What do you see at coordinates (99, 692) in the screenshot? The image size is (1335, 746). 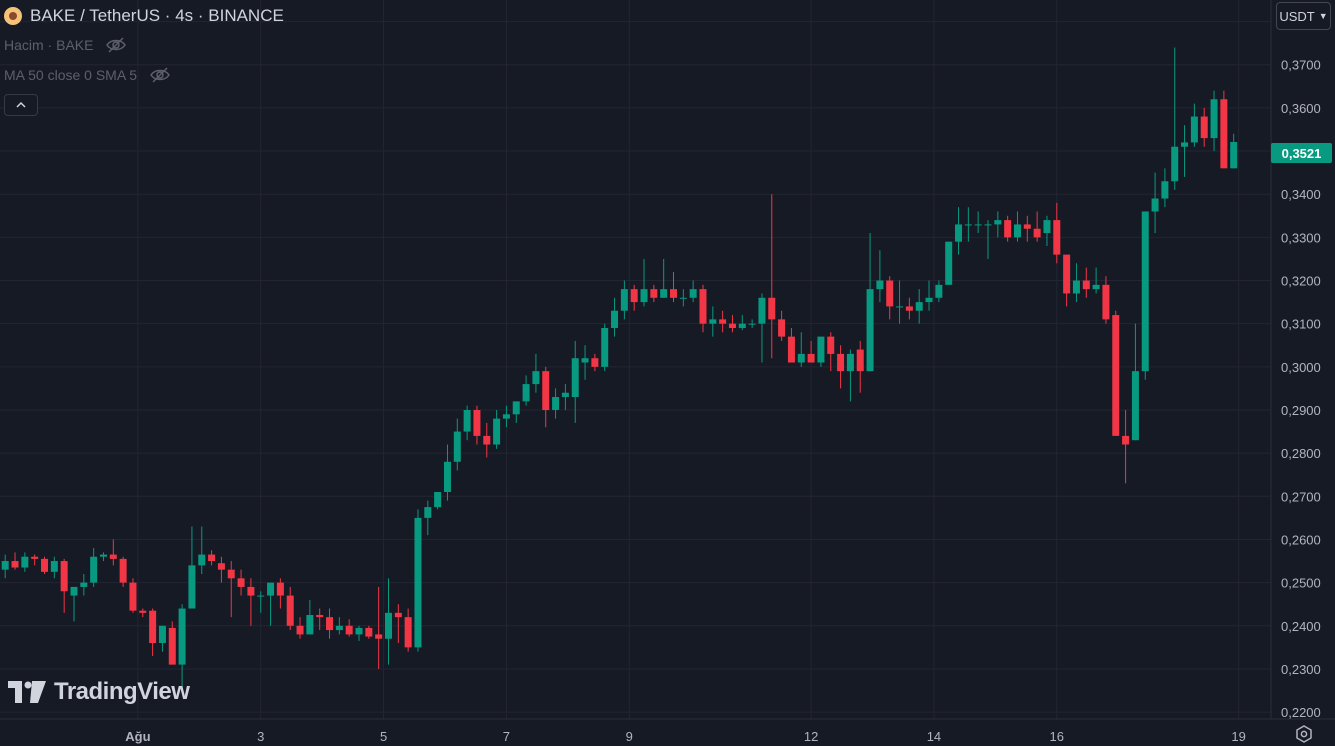 I see `tradingview-watermark: TradingView` at bounding box center [99, 692].